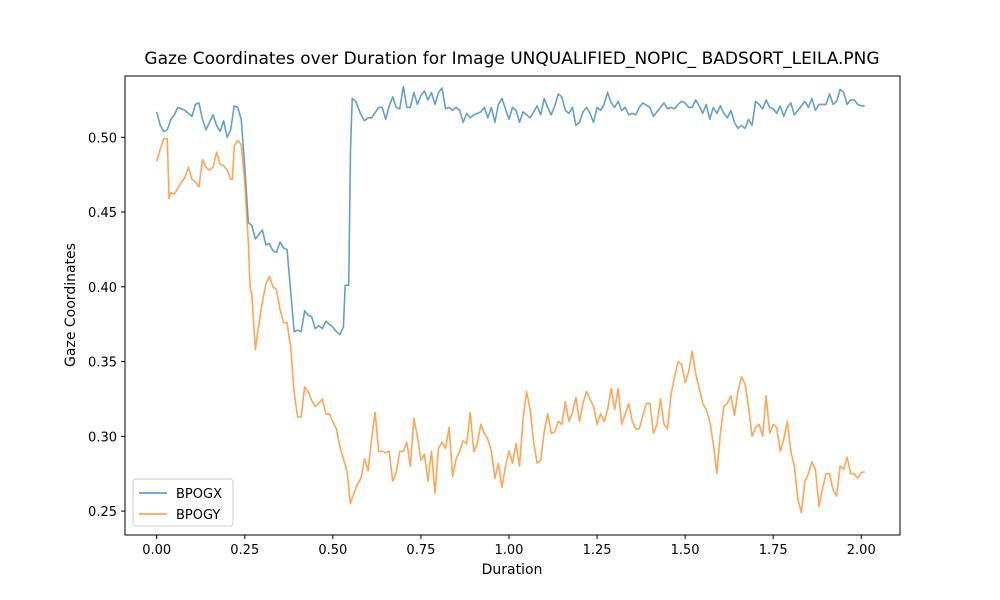 The height and width of the screenshot is (600, 1000). What do you see at coordinates (332, 550) in the screenshot?
I see `x-tick-label: 0.50` at bounding box center [332, 550].